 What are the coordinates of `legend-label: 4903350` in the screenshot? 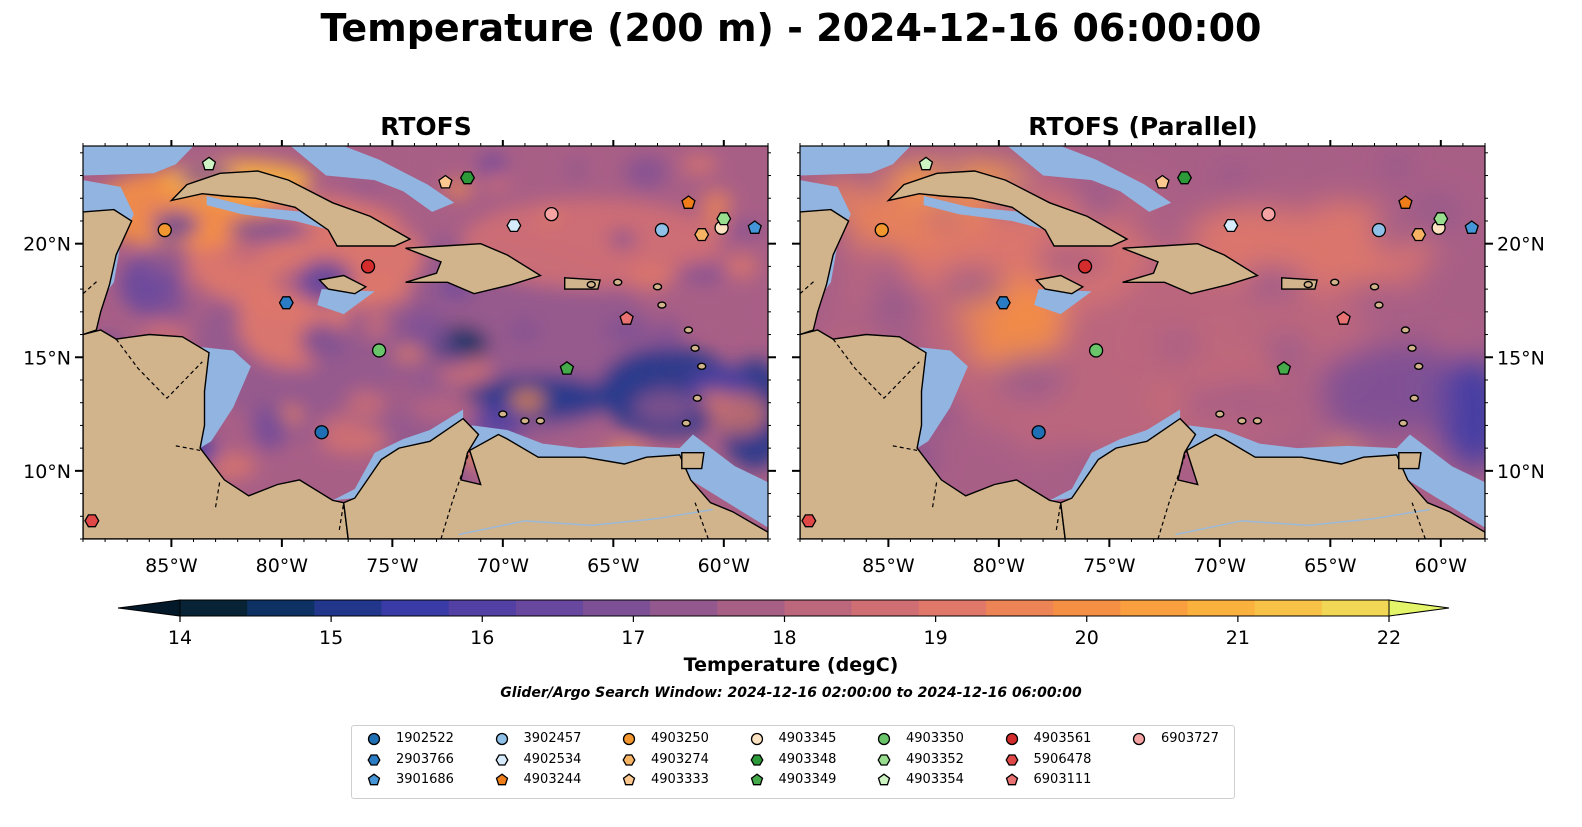 It's located at (935, 738).